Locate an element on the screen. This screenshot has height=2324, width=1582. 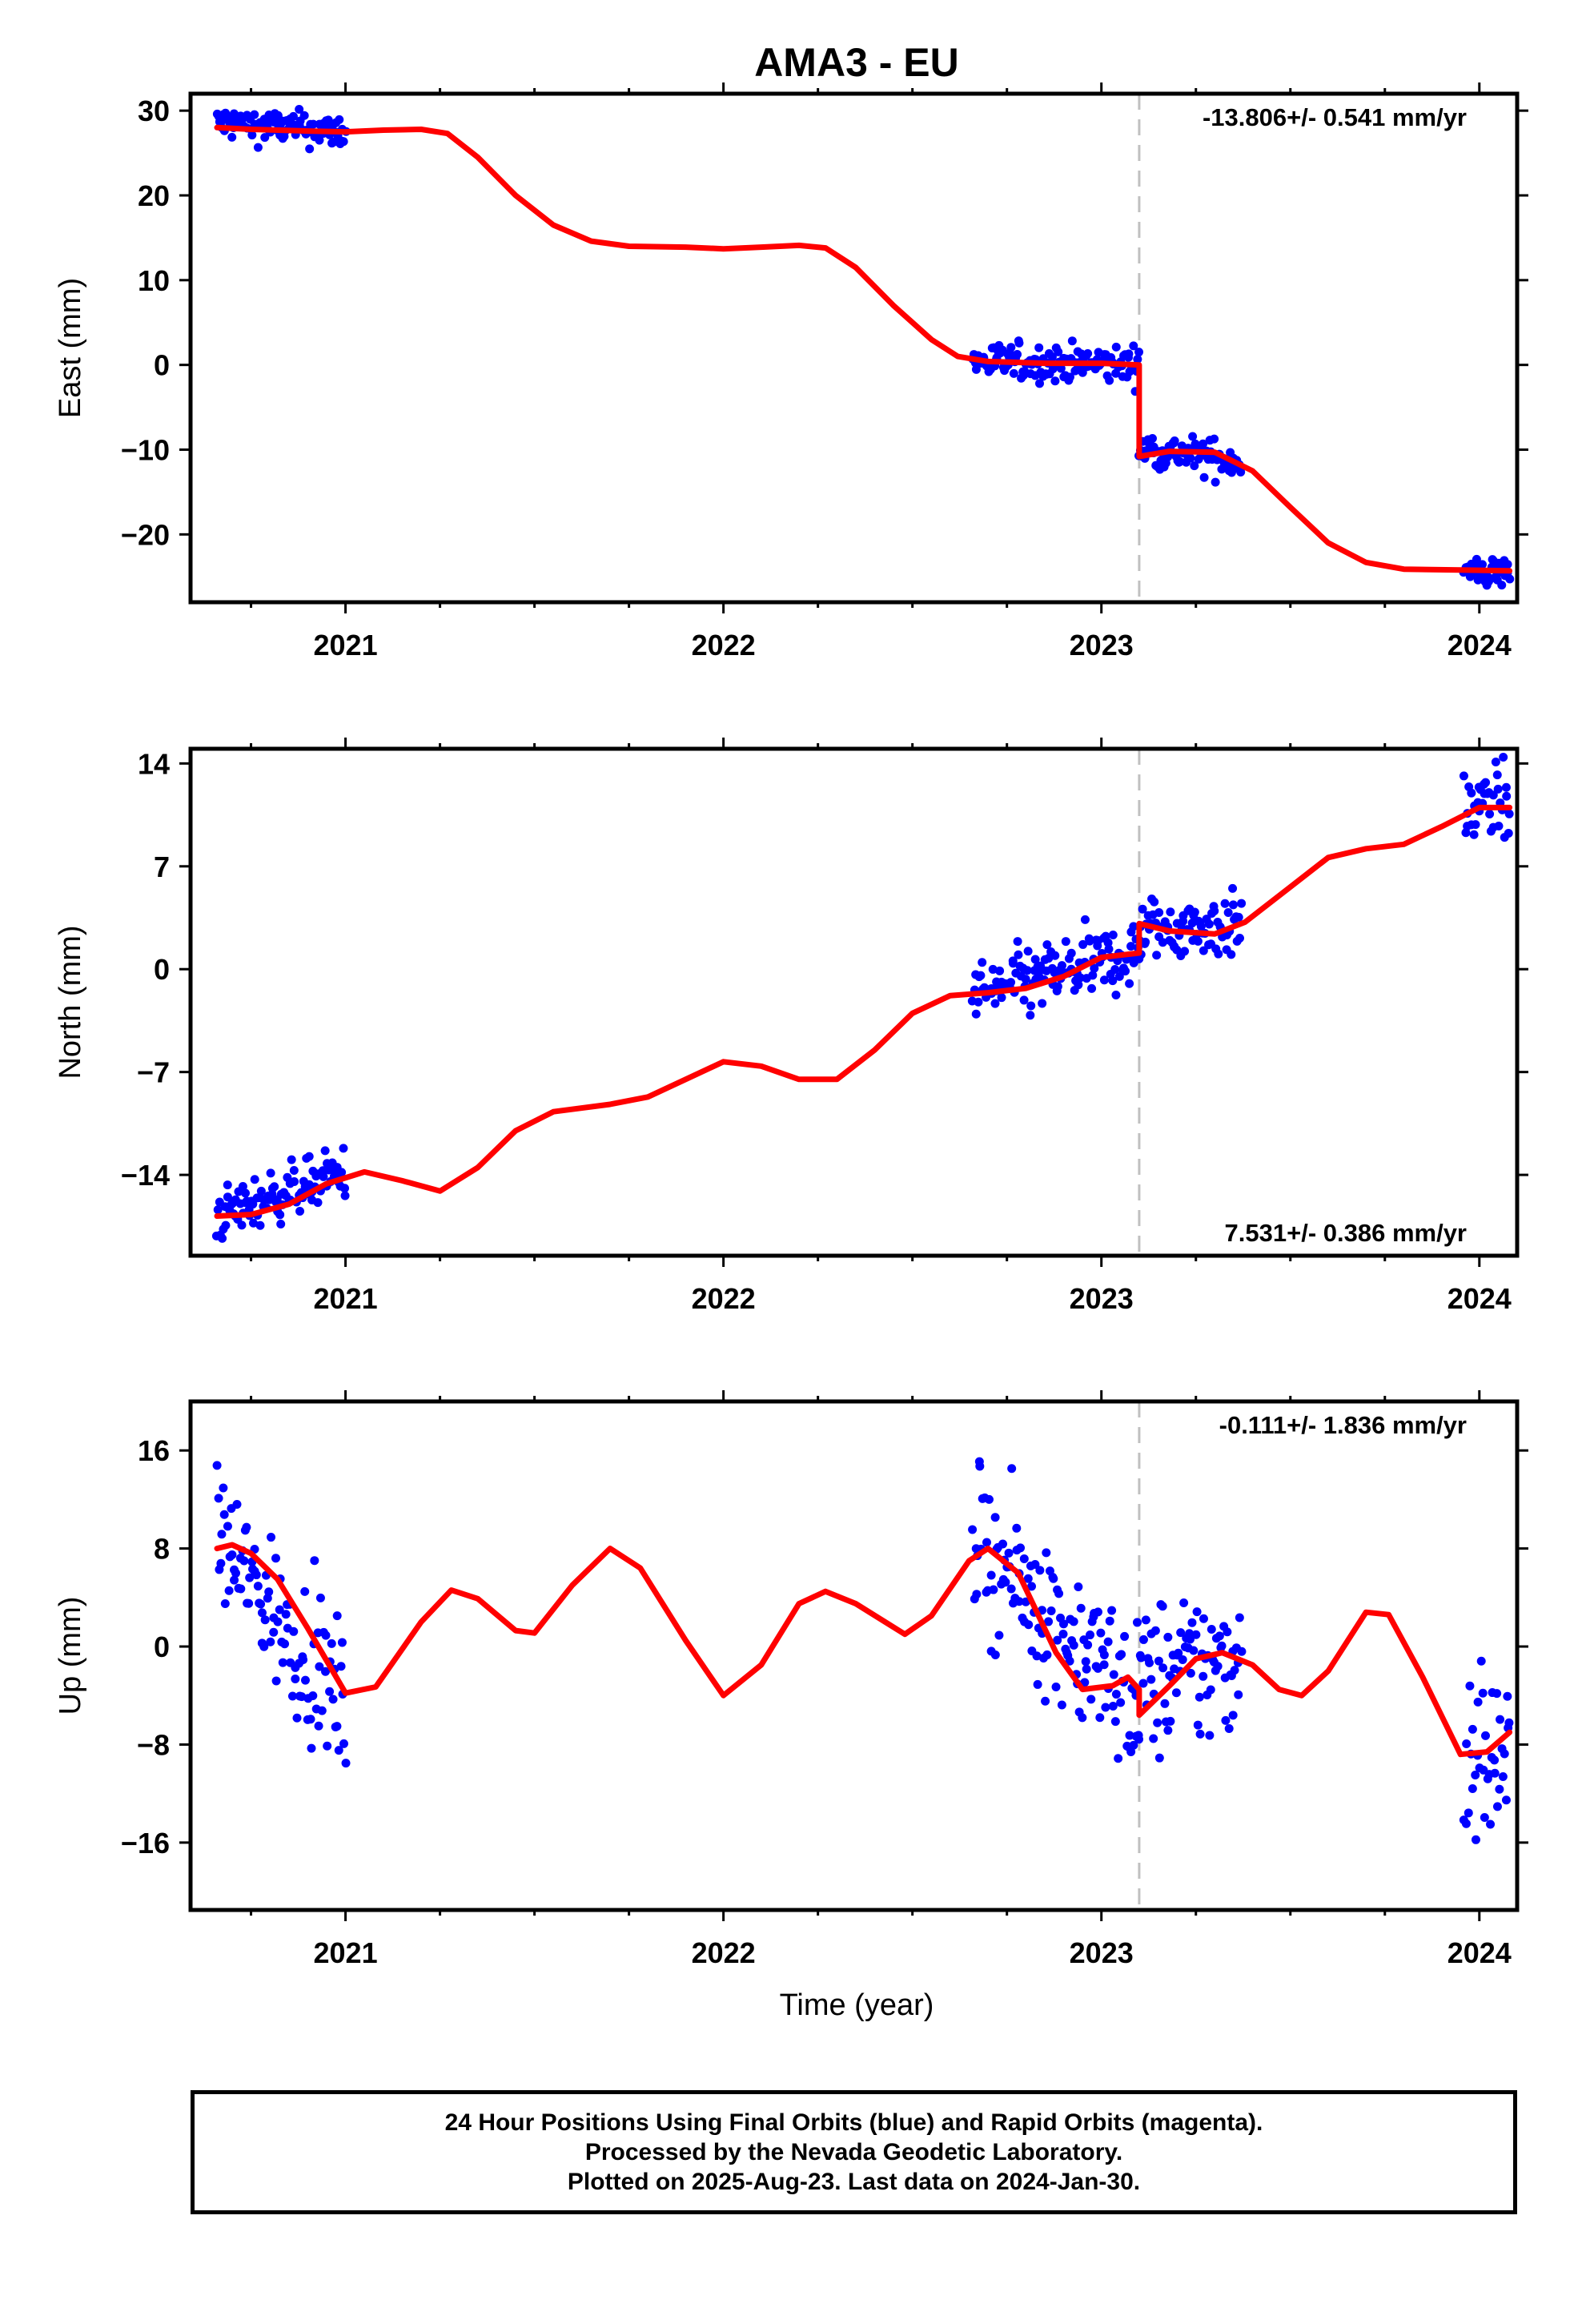
y-tick-label: 16 is located at coordinates (154, 1450).